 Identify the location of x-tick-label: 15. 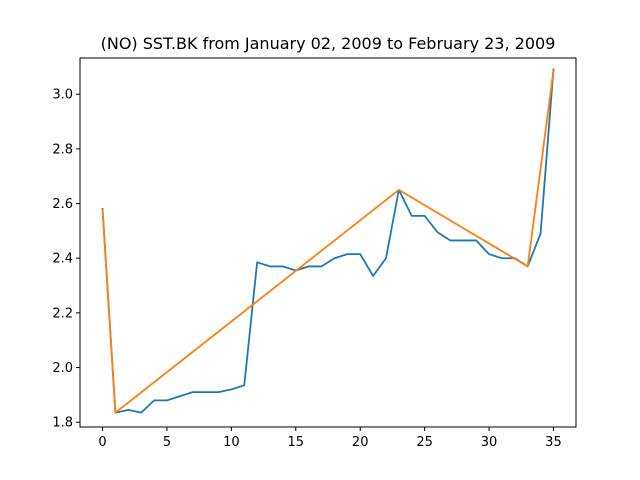
(296, 442).